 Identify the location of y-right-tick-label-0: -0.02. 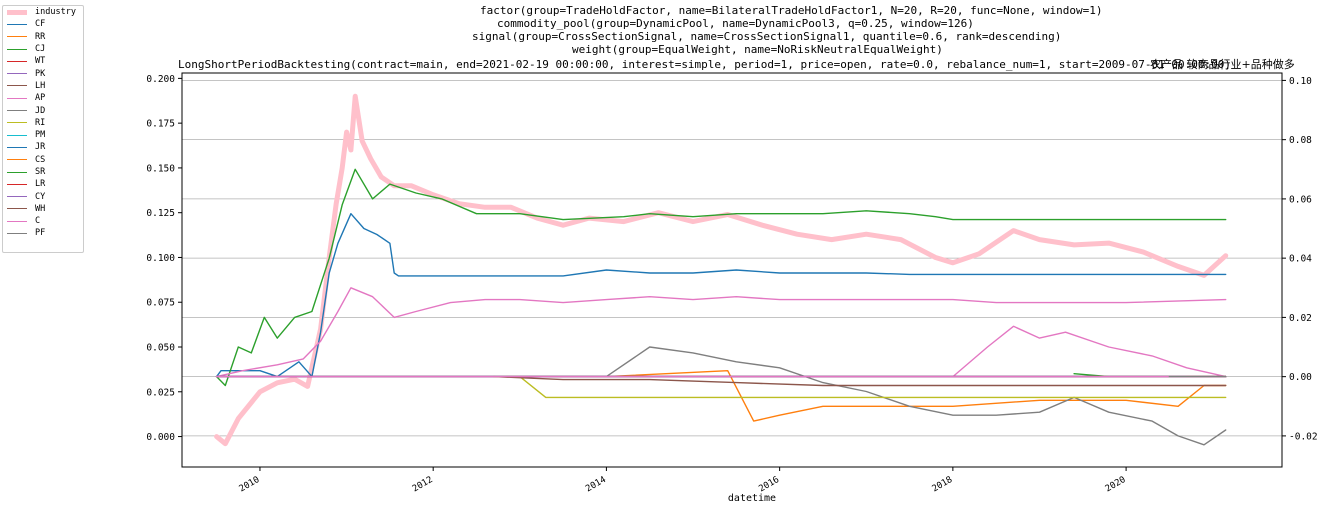
(1303, 436).